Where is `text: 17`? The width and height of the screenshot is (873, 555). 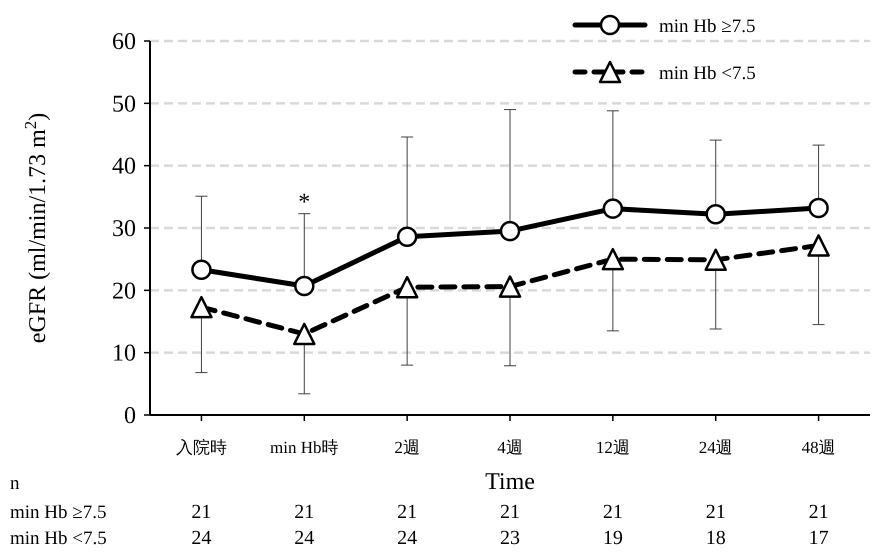
text: 17 is located at coordinates (818, 538).